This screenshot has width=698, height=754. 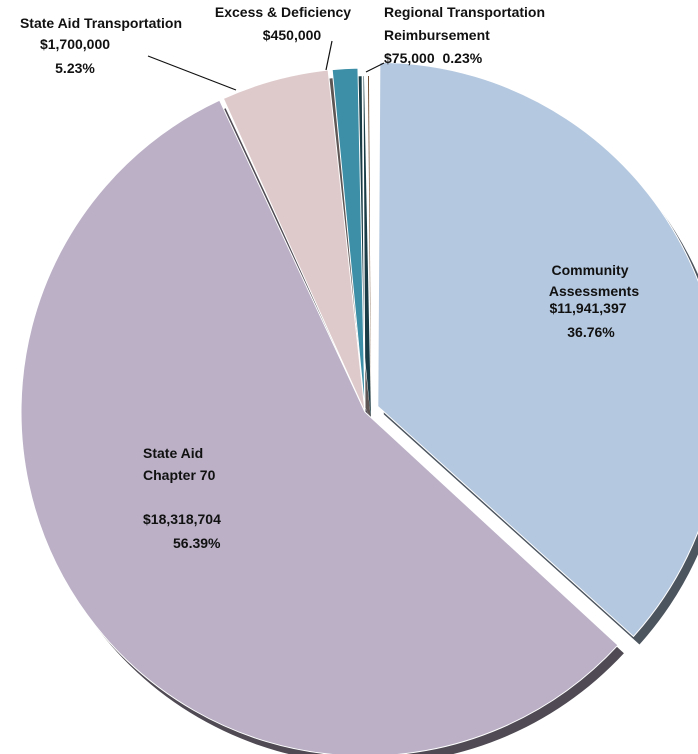 I want to click on slice-percent-regional: 0.23%, so click(x=463, y=58).